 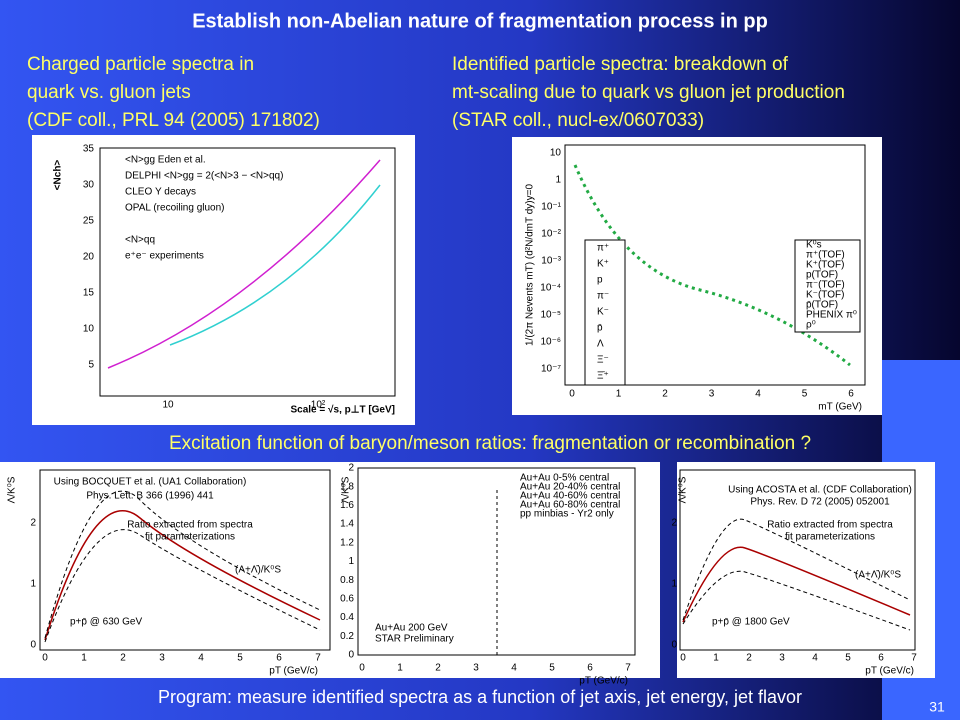 I want to click on legend-entry: K⁺(TOF), so click(x=825, y=265).